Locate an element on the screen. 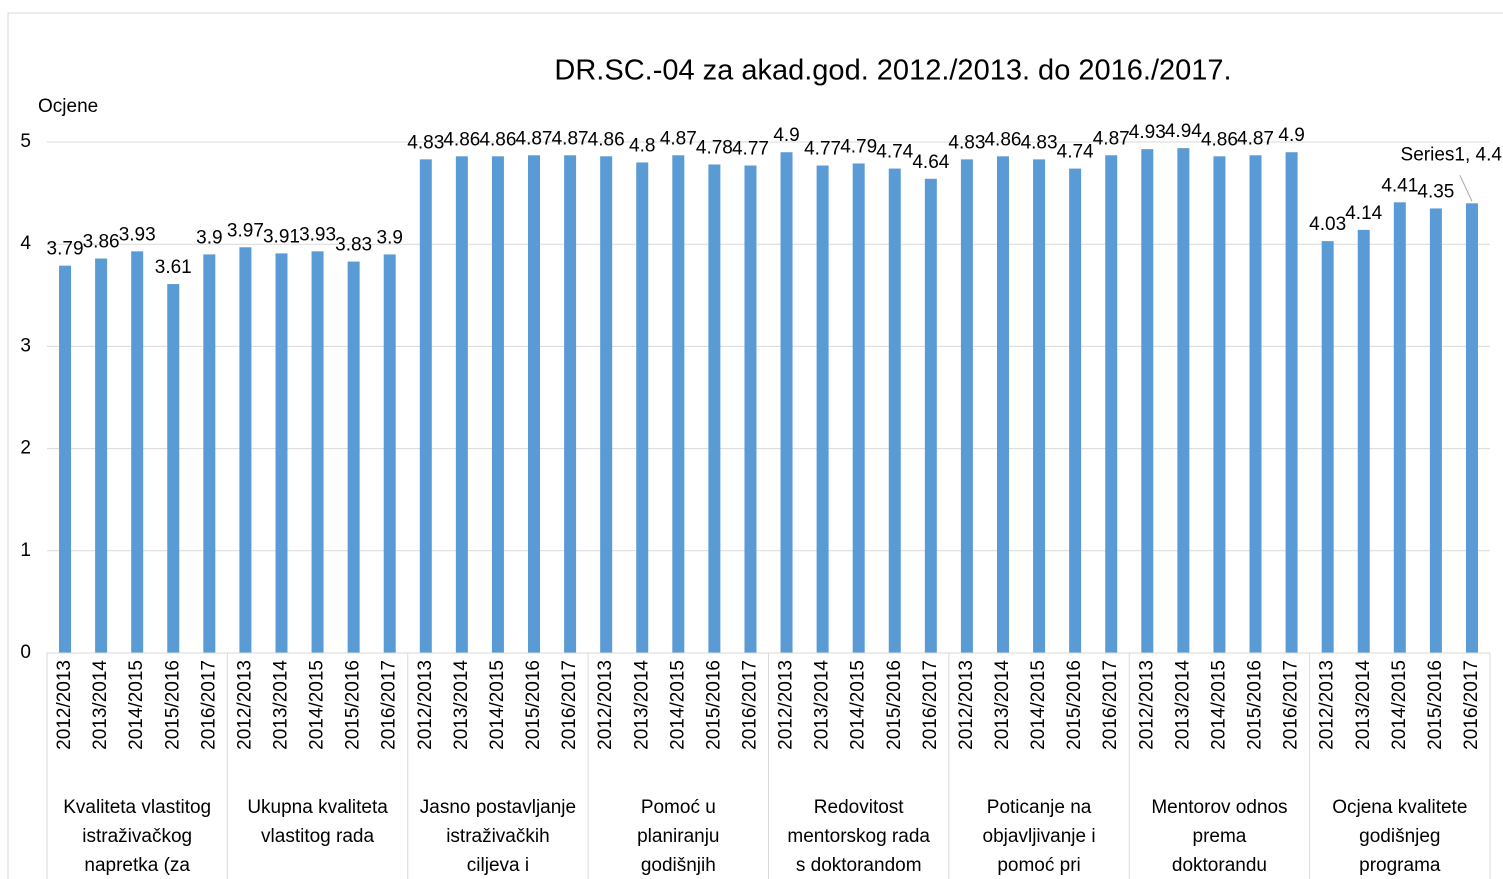 The width and height of the screenshot is (1503, 879). group-label: istraživačkog is located at coordinates (137, 836).